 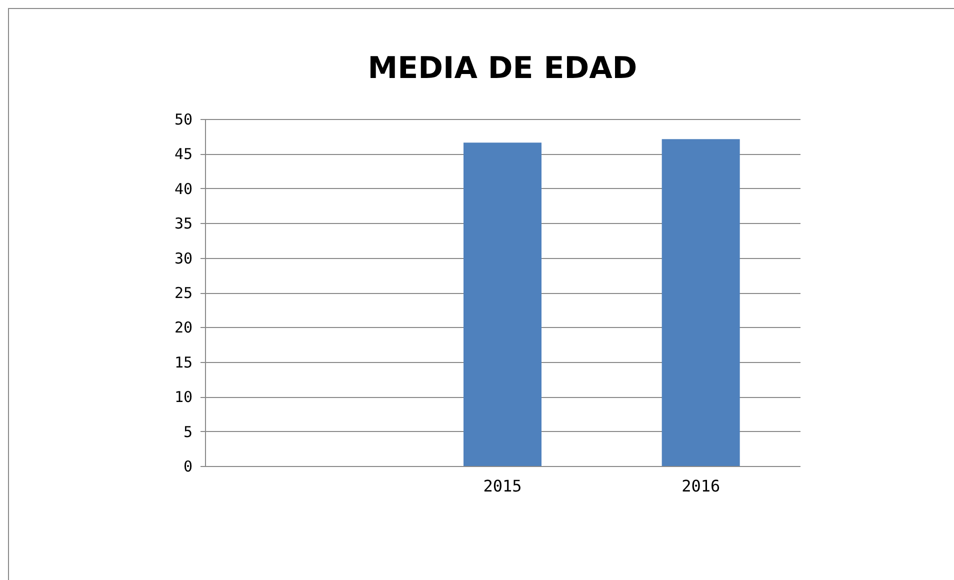 I want to click on y-tick-label: 30, so click(x=183, y=258).